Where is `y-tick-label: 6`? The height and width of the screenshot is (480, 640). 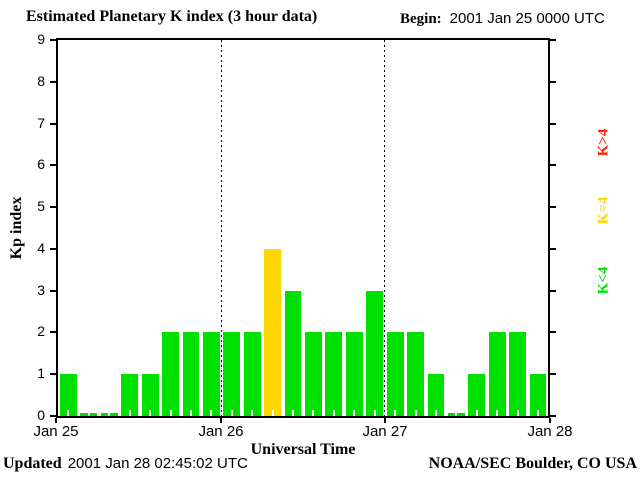
y-tick-label: 6 is located at coordinates (41, 164).